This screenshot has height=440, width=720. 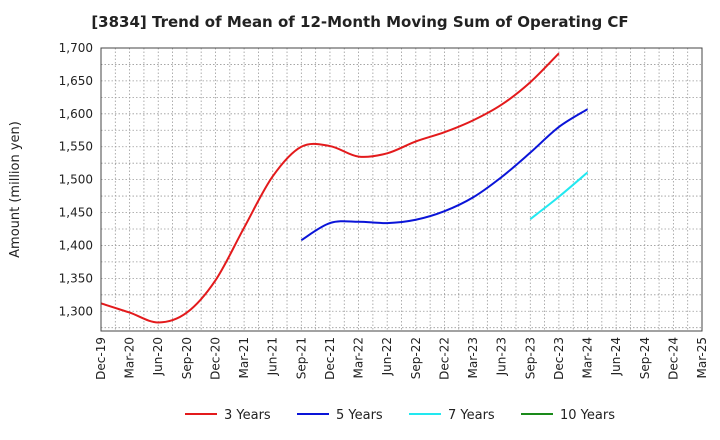 I want to click on y-axis-label: Amount (million yen), so click(x=15, y=189).